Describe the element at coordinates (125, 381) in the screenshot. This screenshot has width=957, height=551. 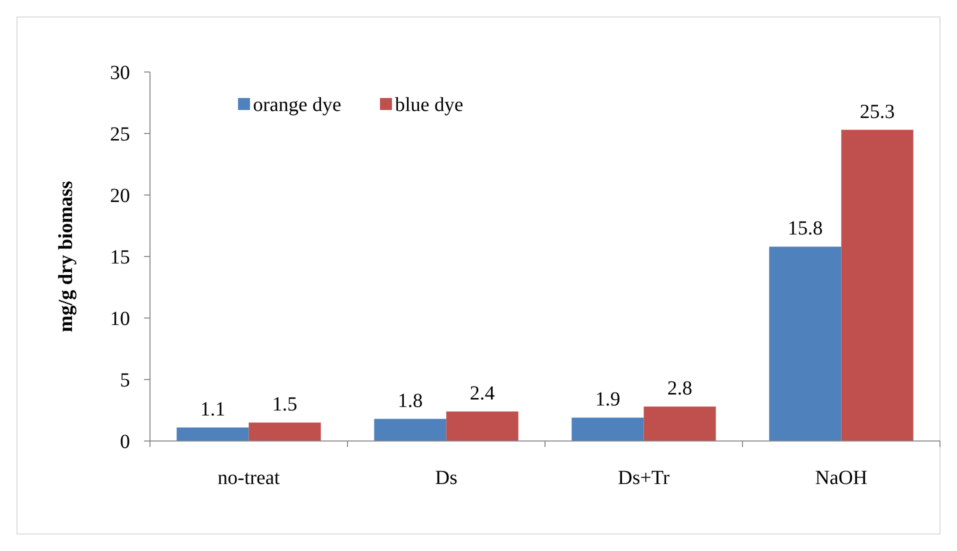
I see `y-tick-label: 5` at that location.